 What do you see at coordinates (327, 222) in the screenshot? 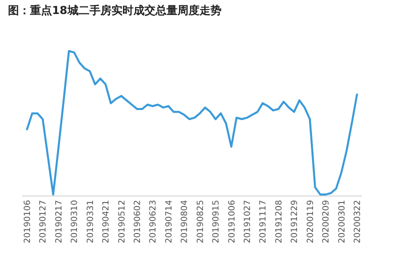
I see `x-tick-label: 20200209` at bounding box center [327, 222].